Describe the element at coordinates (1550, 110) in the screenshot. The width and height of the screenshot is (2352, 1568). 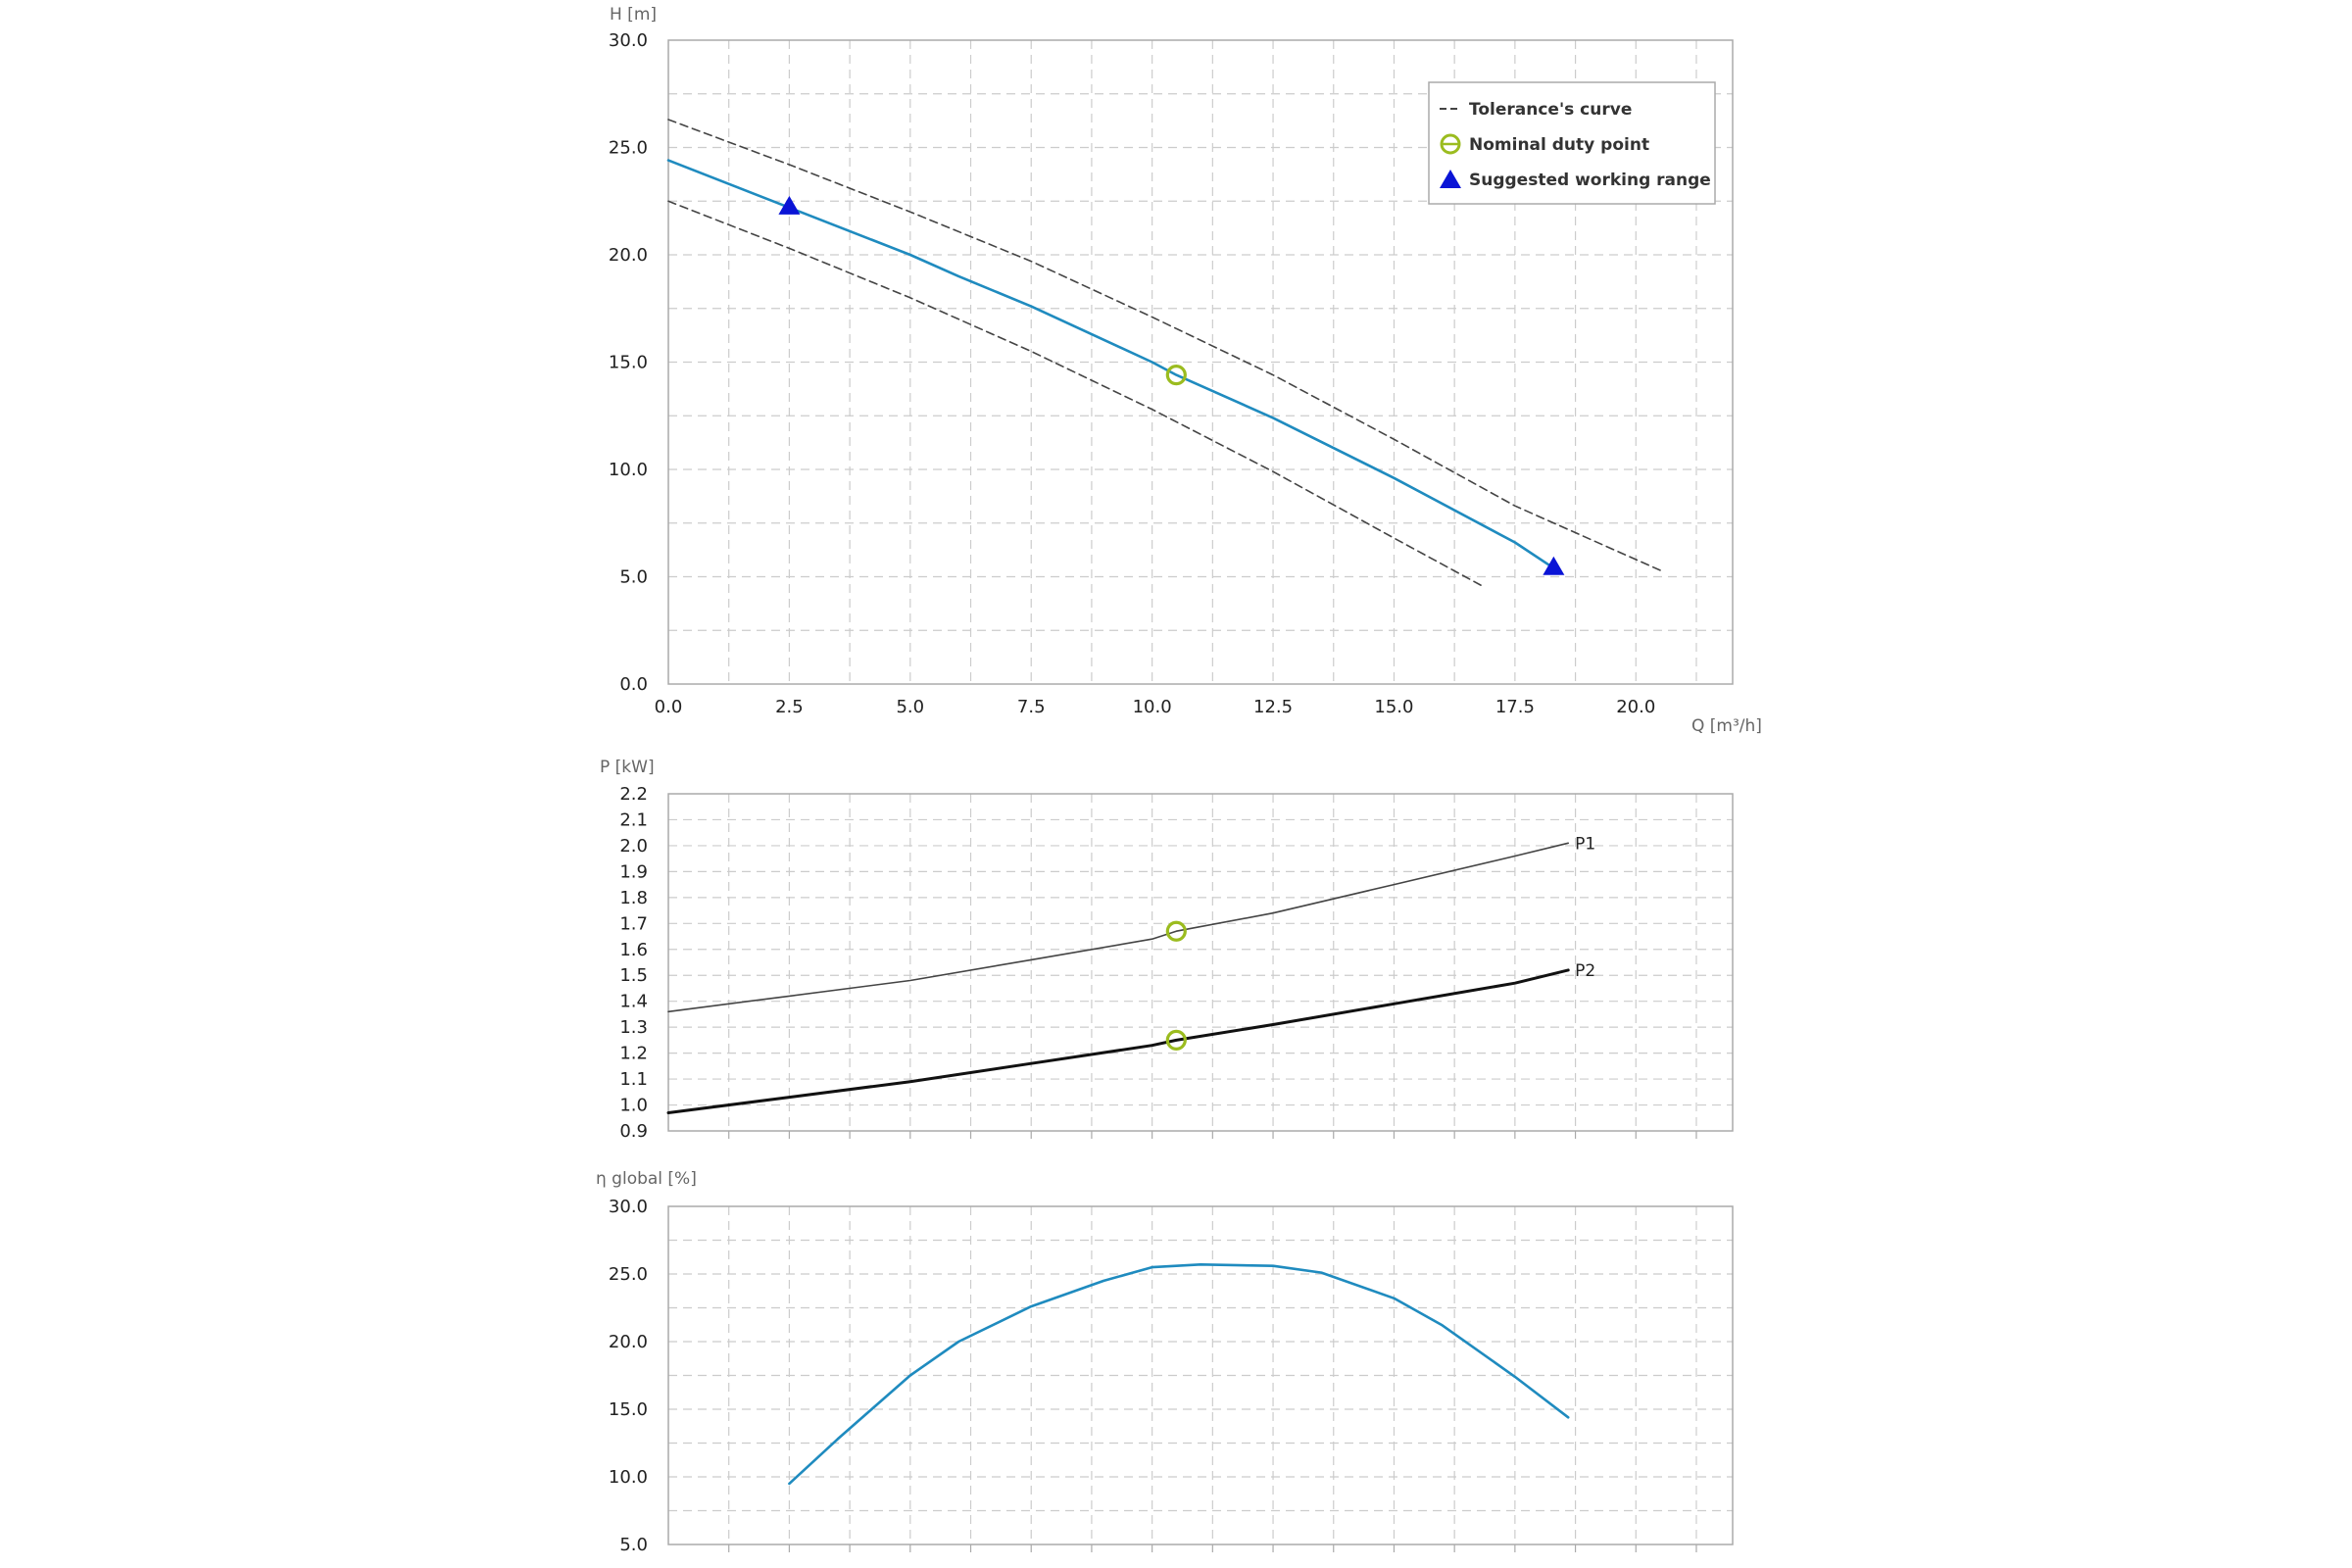
I see `legend-tolerance-label: Tolerance's curve` at that location.